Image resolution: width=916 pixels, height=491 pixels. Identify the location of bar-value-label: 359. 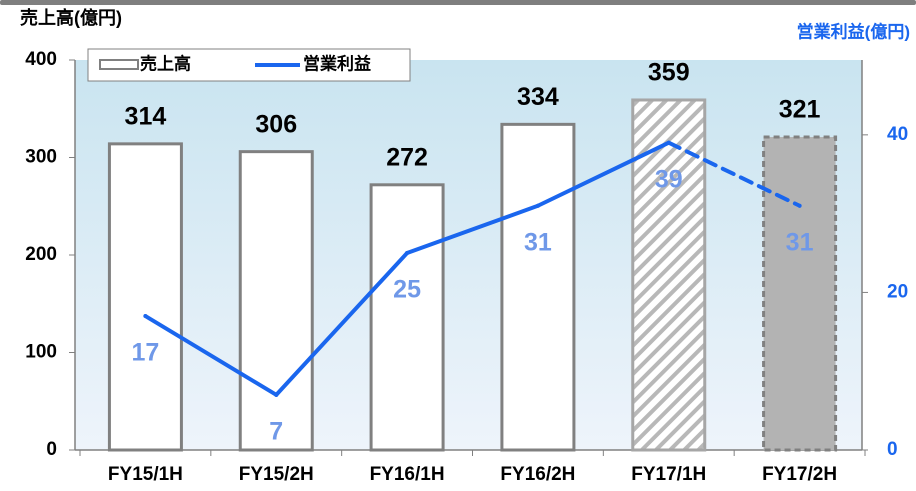
(669, 73).